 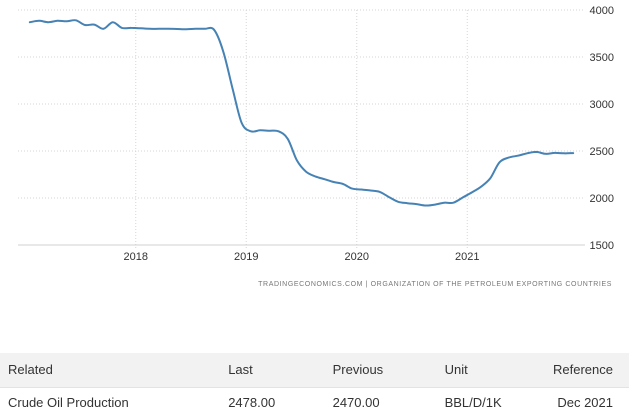 I want to click on header-unit: Unit, so click(x=456, y=370).